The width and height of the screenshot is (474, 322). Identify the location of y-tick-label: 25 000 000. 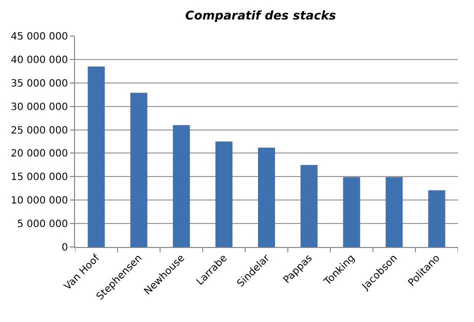
(39, 130).